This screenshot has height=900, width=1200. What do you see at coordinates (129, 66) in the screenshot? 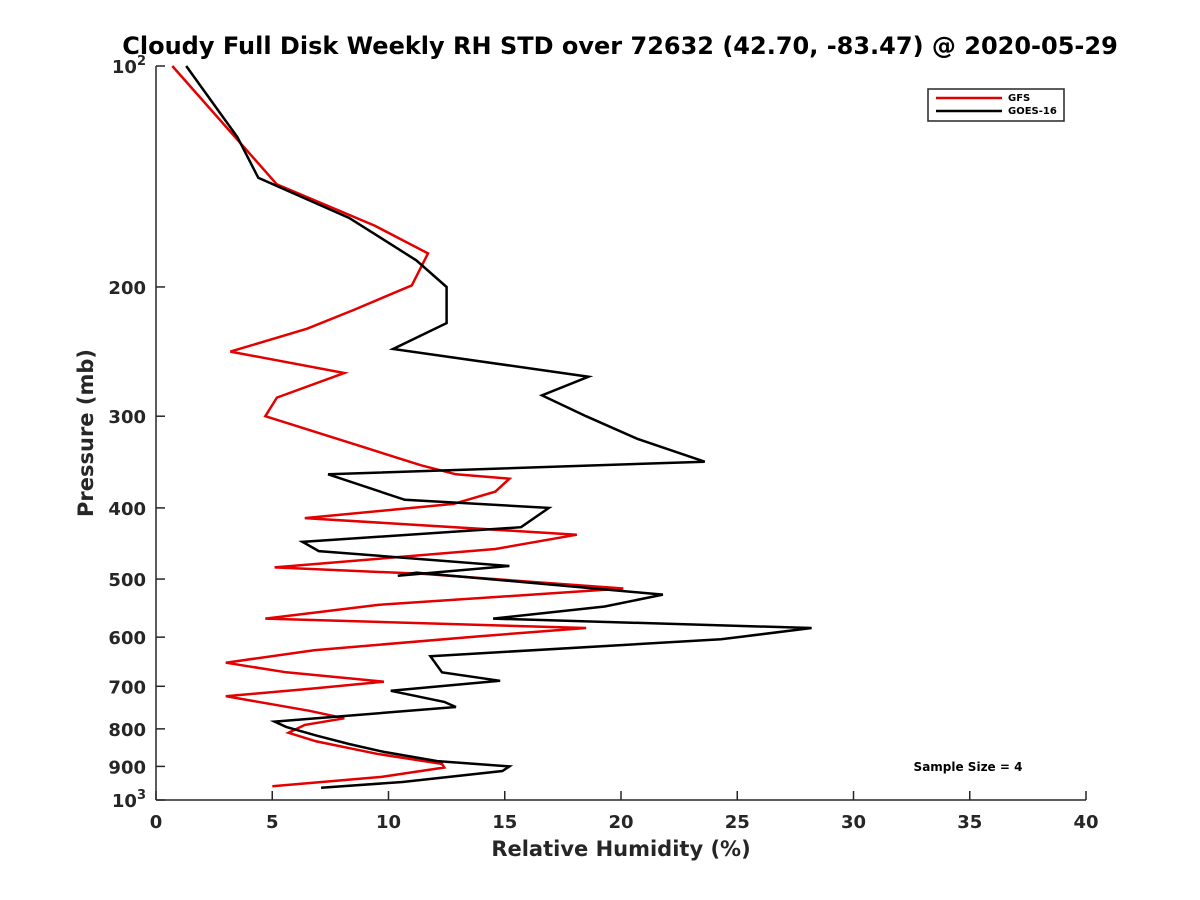
I see `y-tick-label: 10²` at bounding box center [129, 66].